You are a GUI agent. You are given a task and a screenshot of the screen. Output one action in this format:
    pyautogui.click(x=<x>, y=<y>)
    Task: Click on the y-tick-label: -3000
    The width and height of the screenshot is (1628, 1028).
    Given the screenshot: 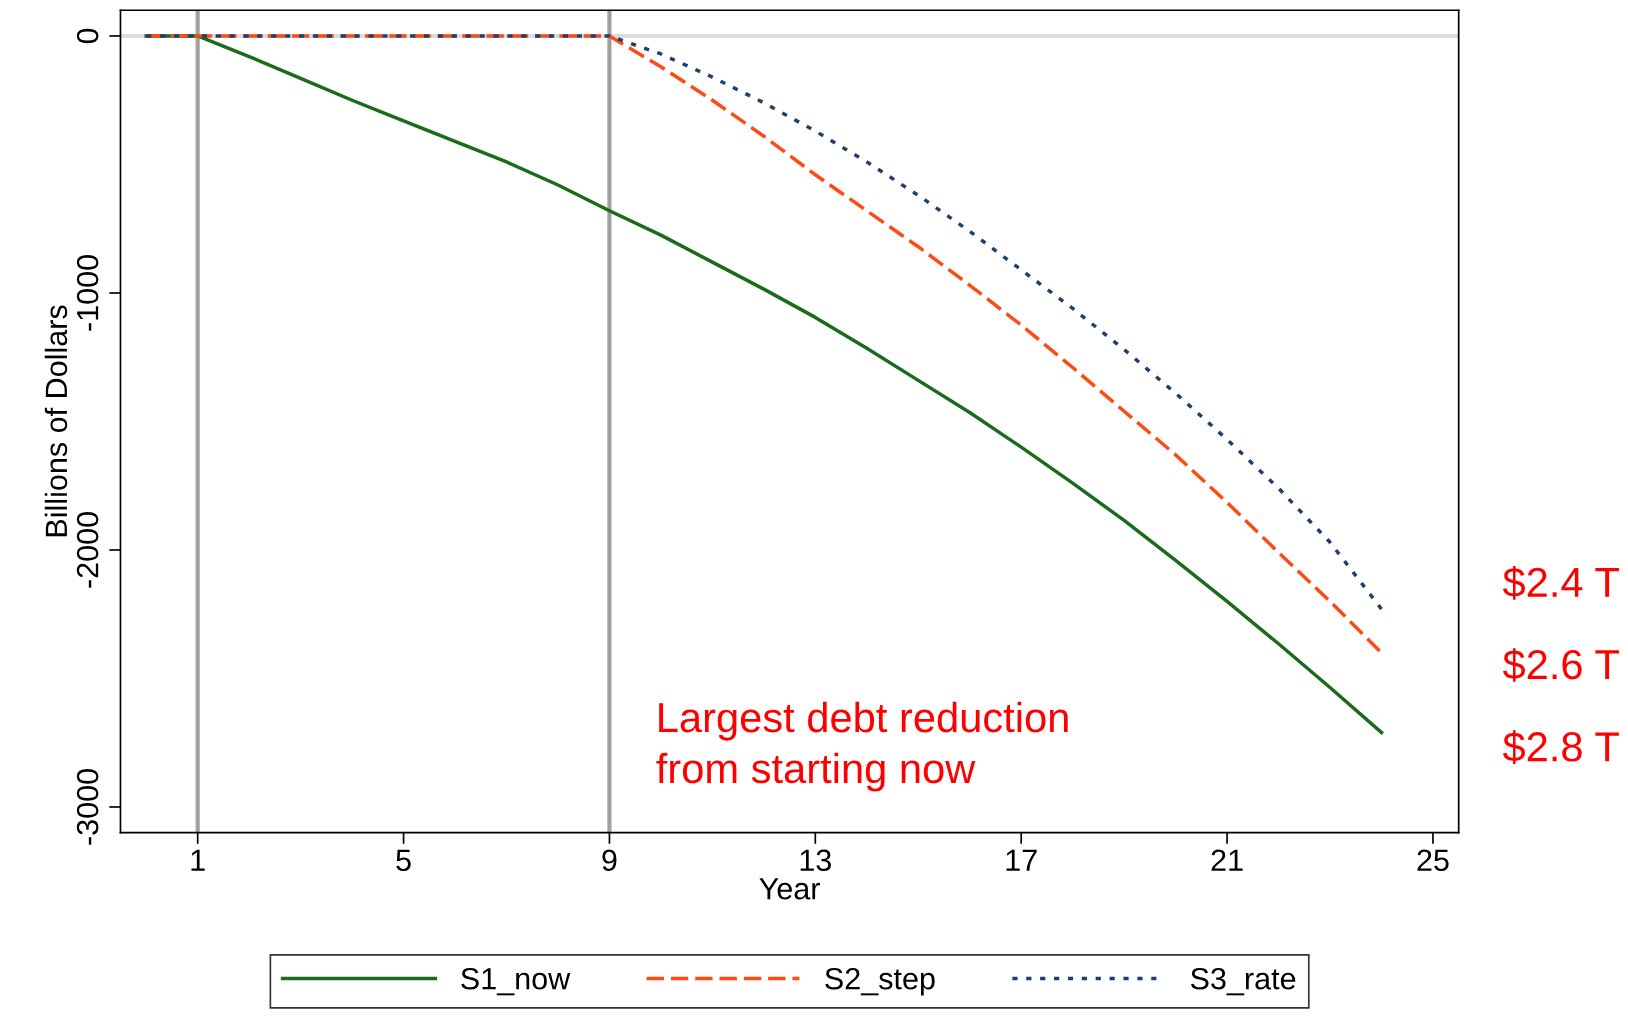 What is the action you would take?
    pyautogui.click(x=87, y=807)
    